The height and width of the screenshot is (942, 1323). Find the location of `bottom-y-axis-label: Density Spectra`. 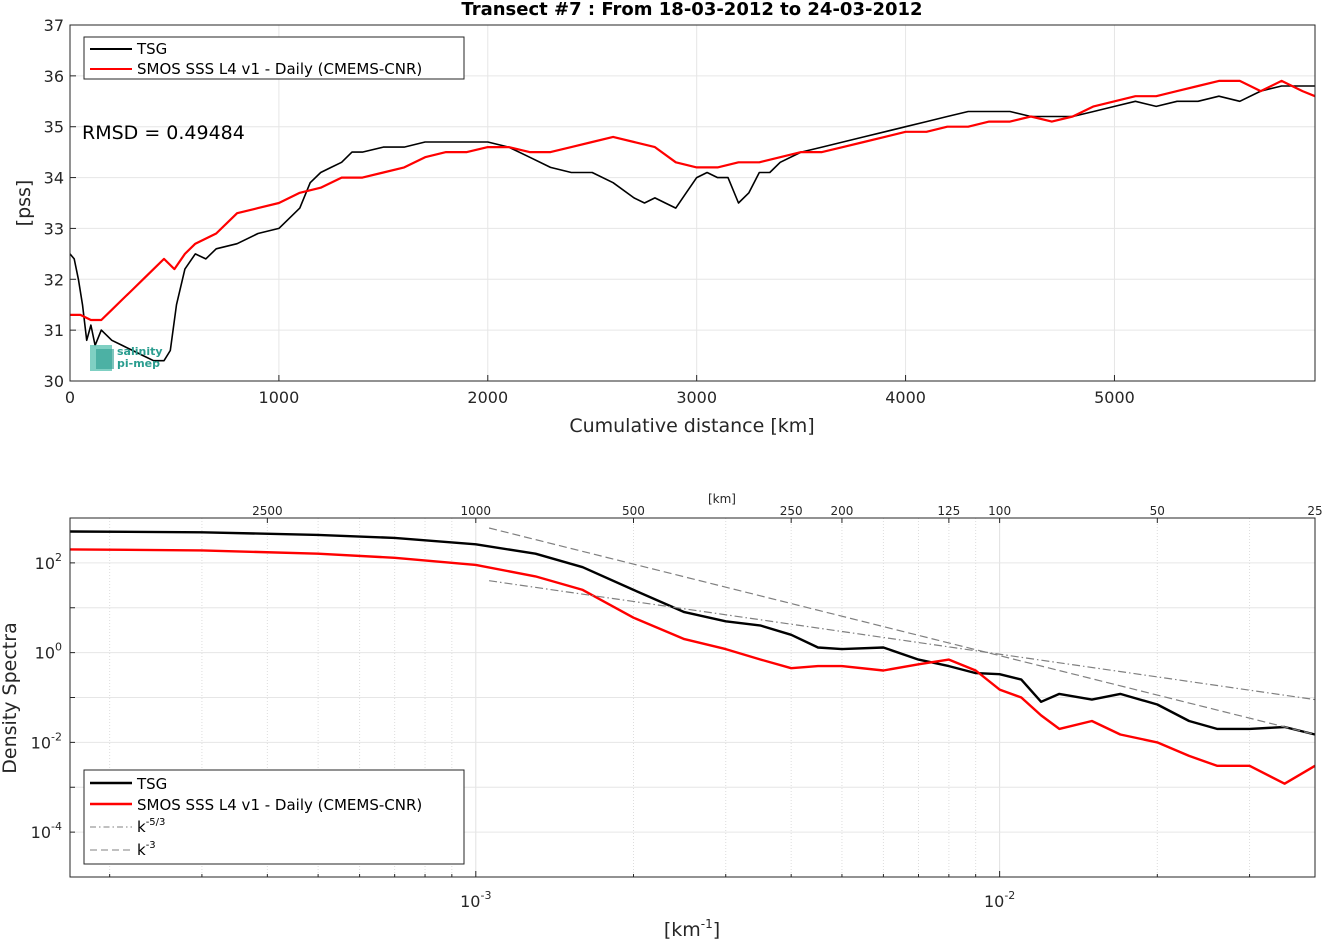

bottom-y-axis-label: Density Spectra is located at coordinates (10, 697).